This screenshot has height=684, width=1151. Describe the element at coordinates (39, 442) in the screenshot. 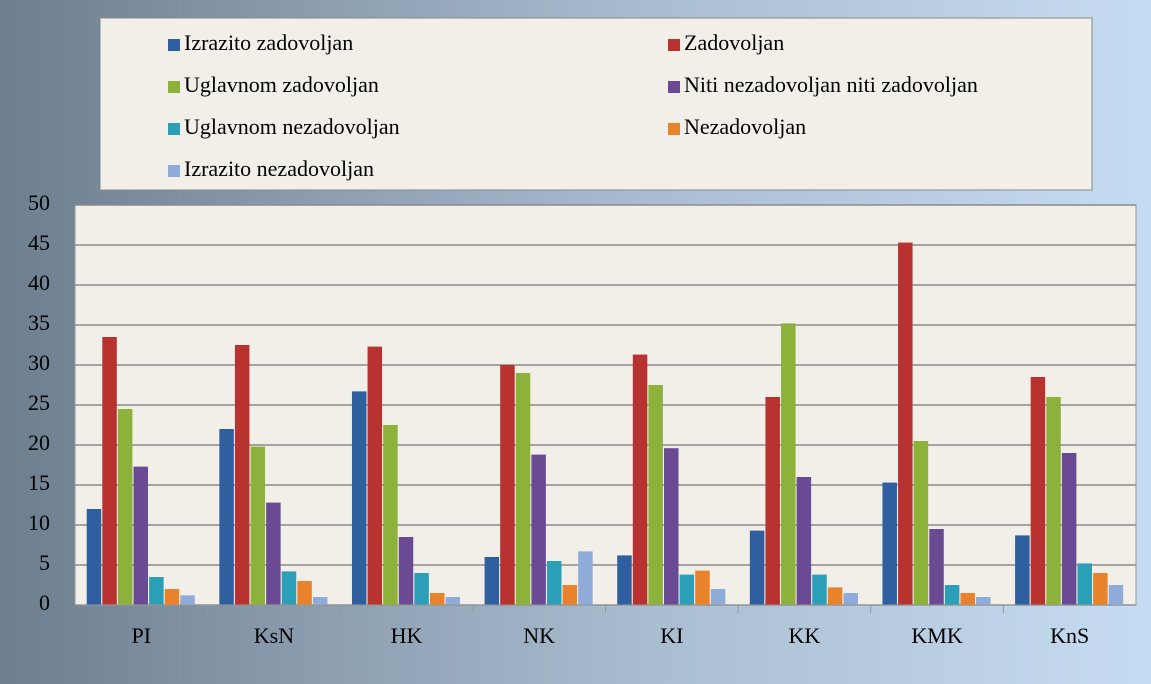

I see `y-tick-label: 20` at that location.